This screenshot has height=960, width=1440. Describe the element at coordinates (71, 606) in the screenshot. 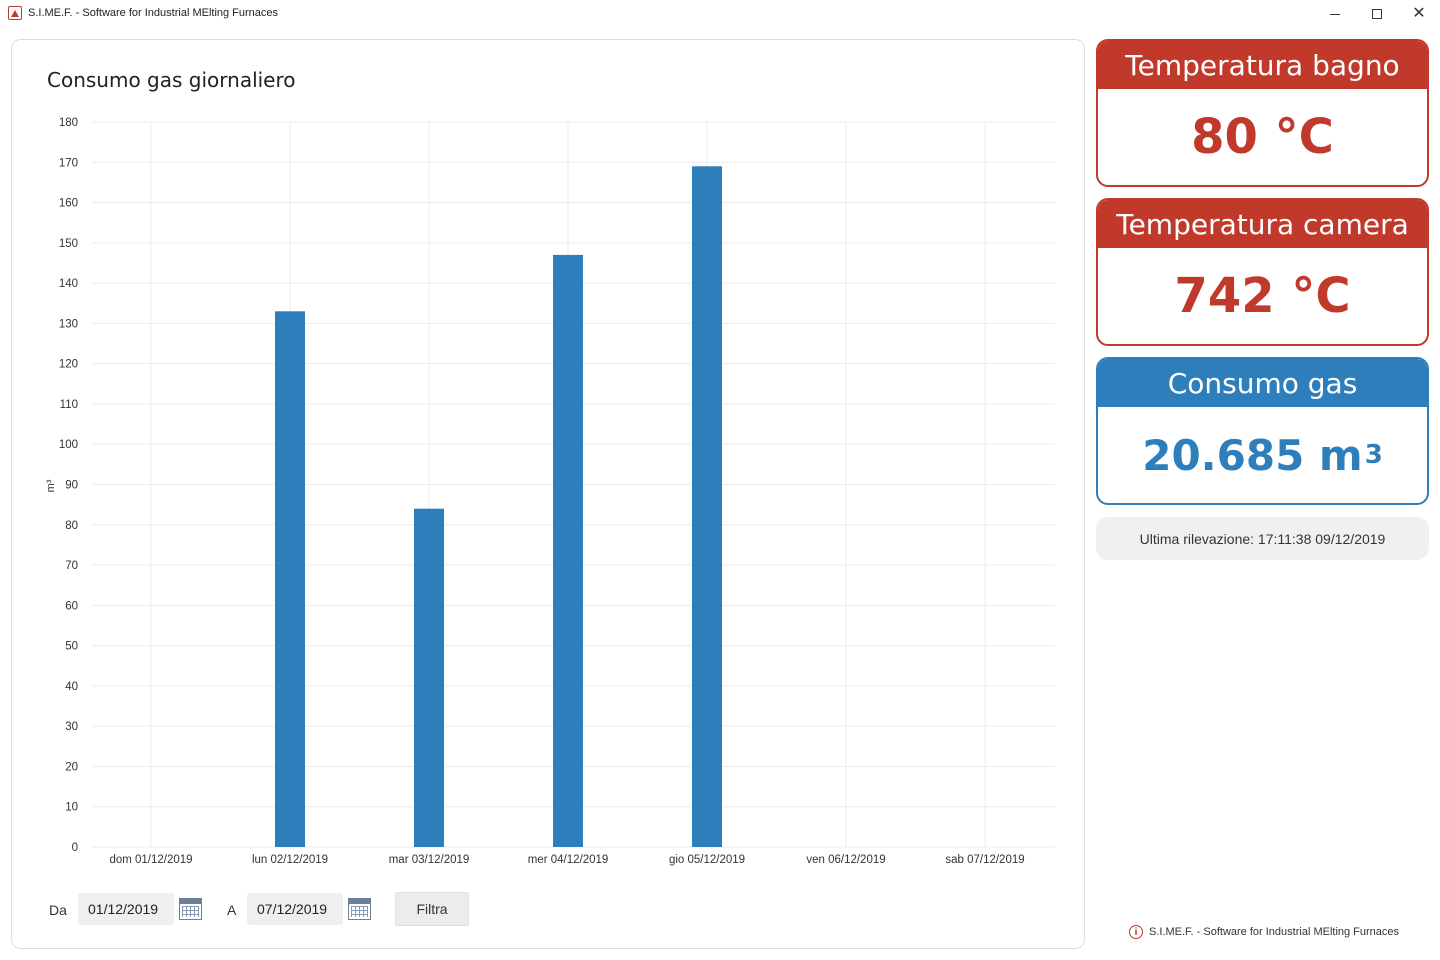

I see `y-tick-label: 60` at that location.